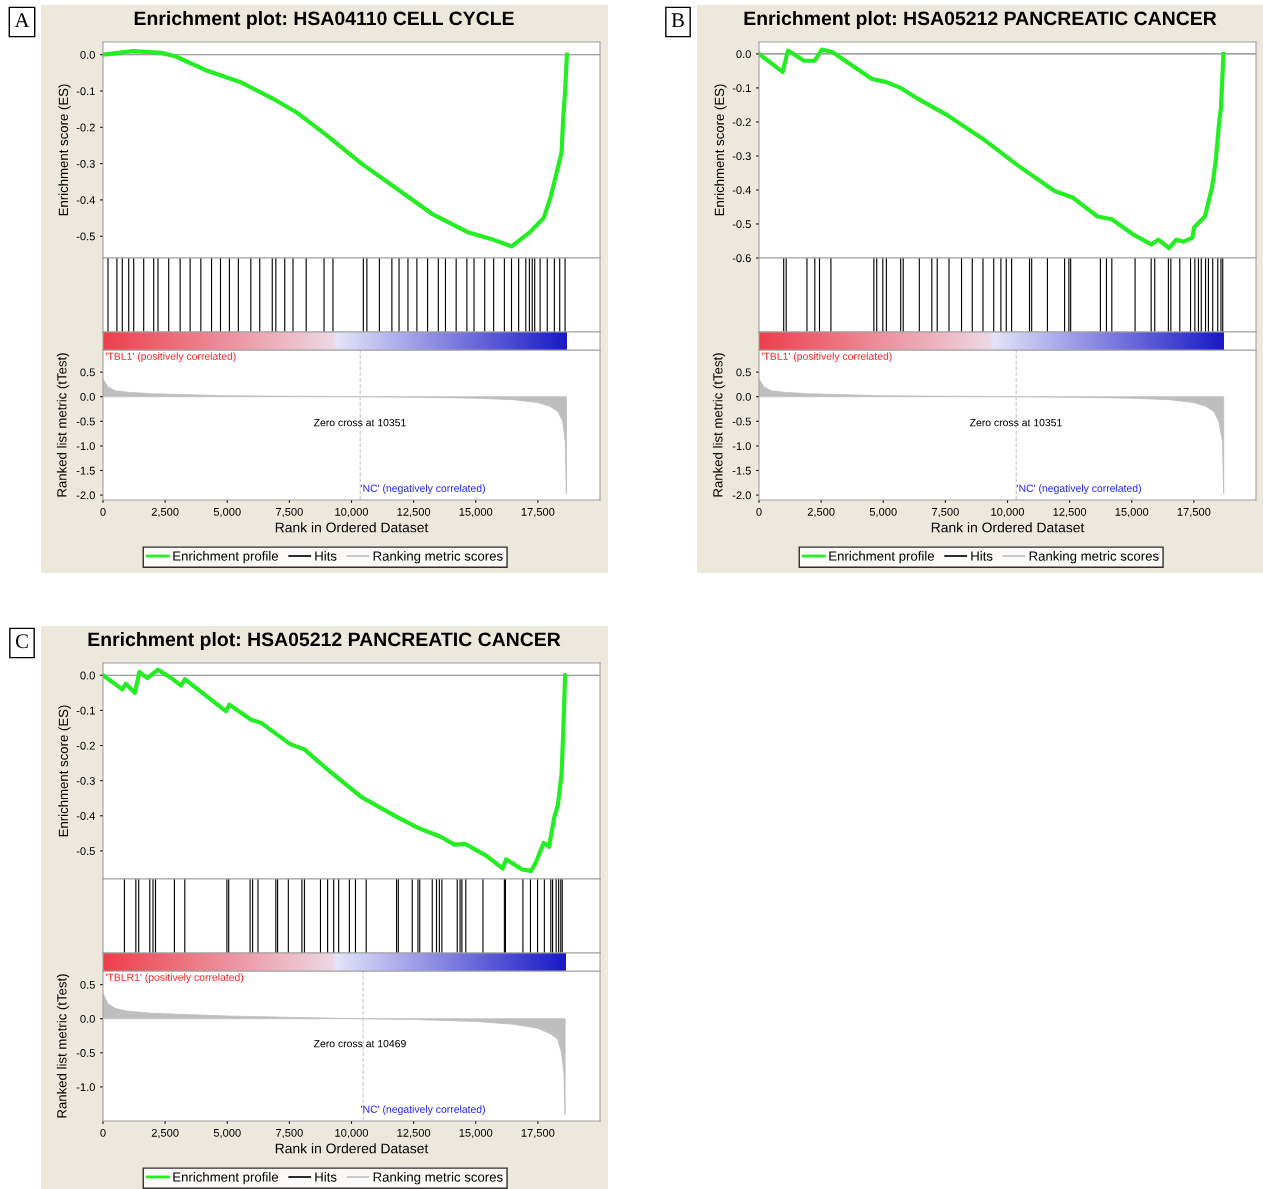  I want to click on text: C, so click(21, 641).